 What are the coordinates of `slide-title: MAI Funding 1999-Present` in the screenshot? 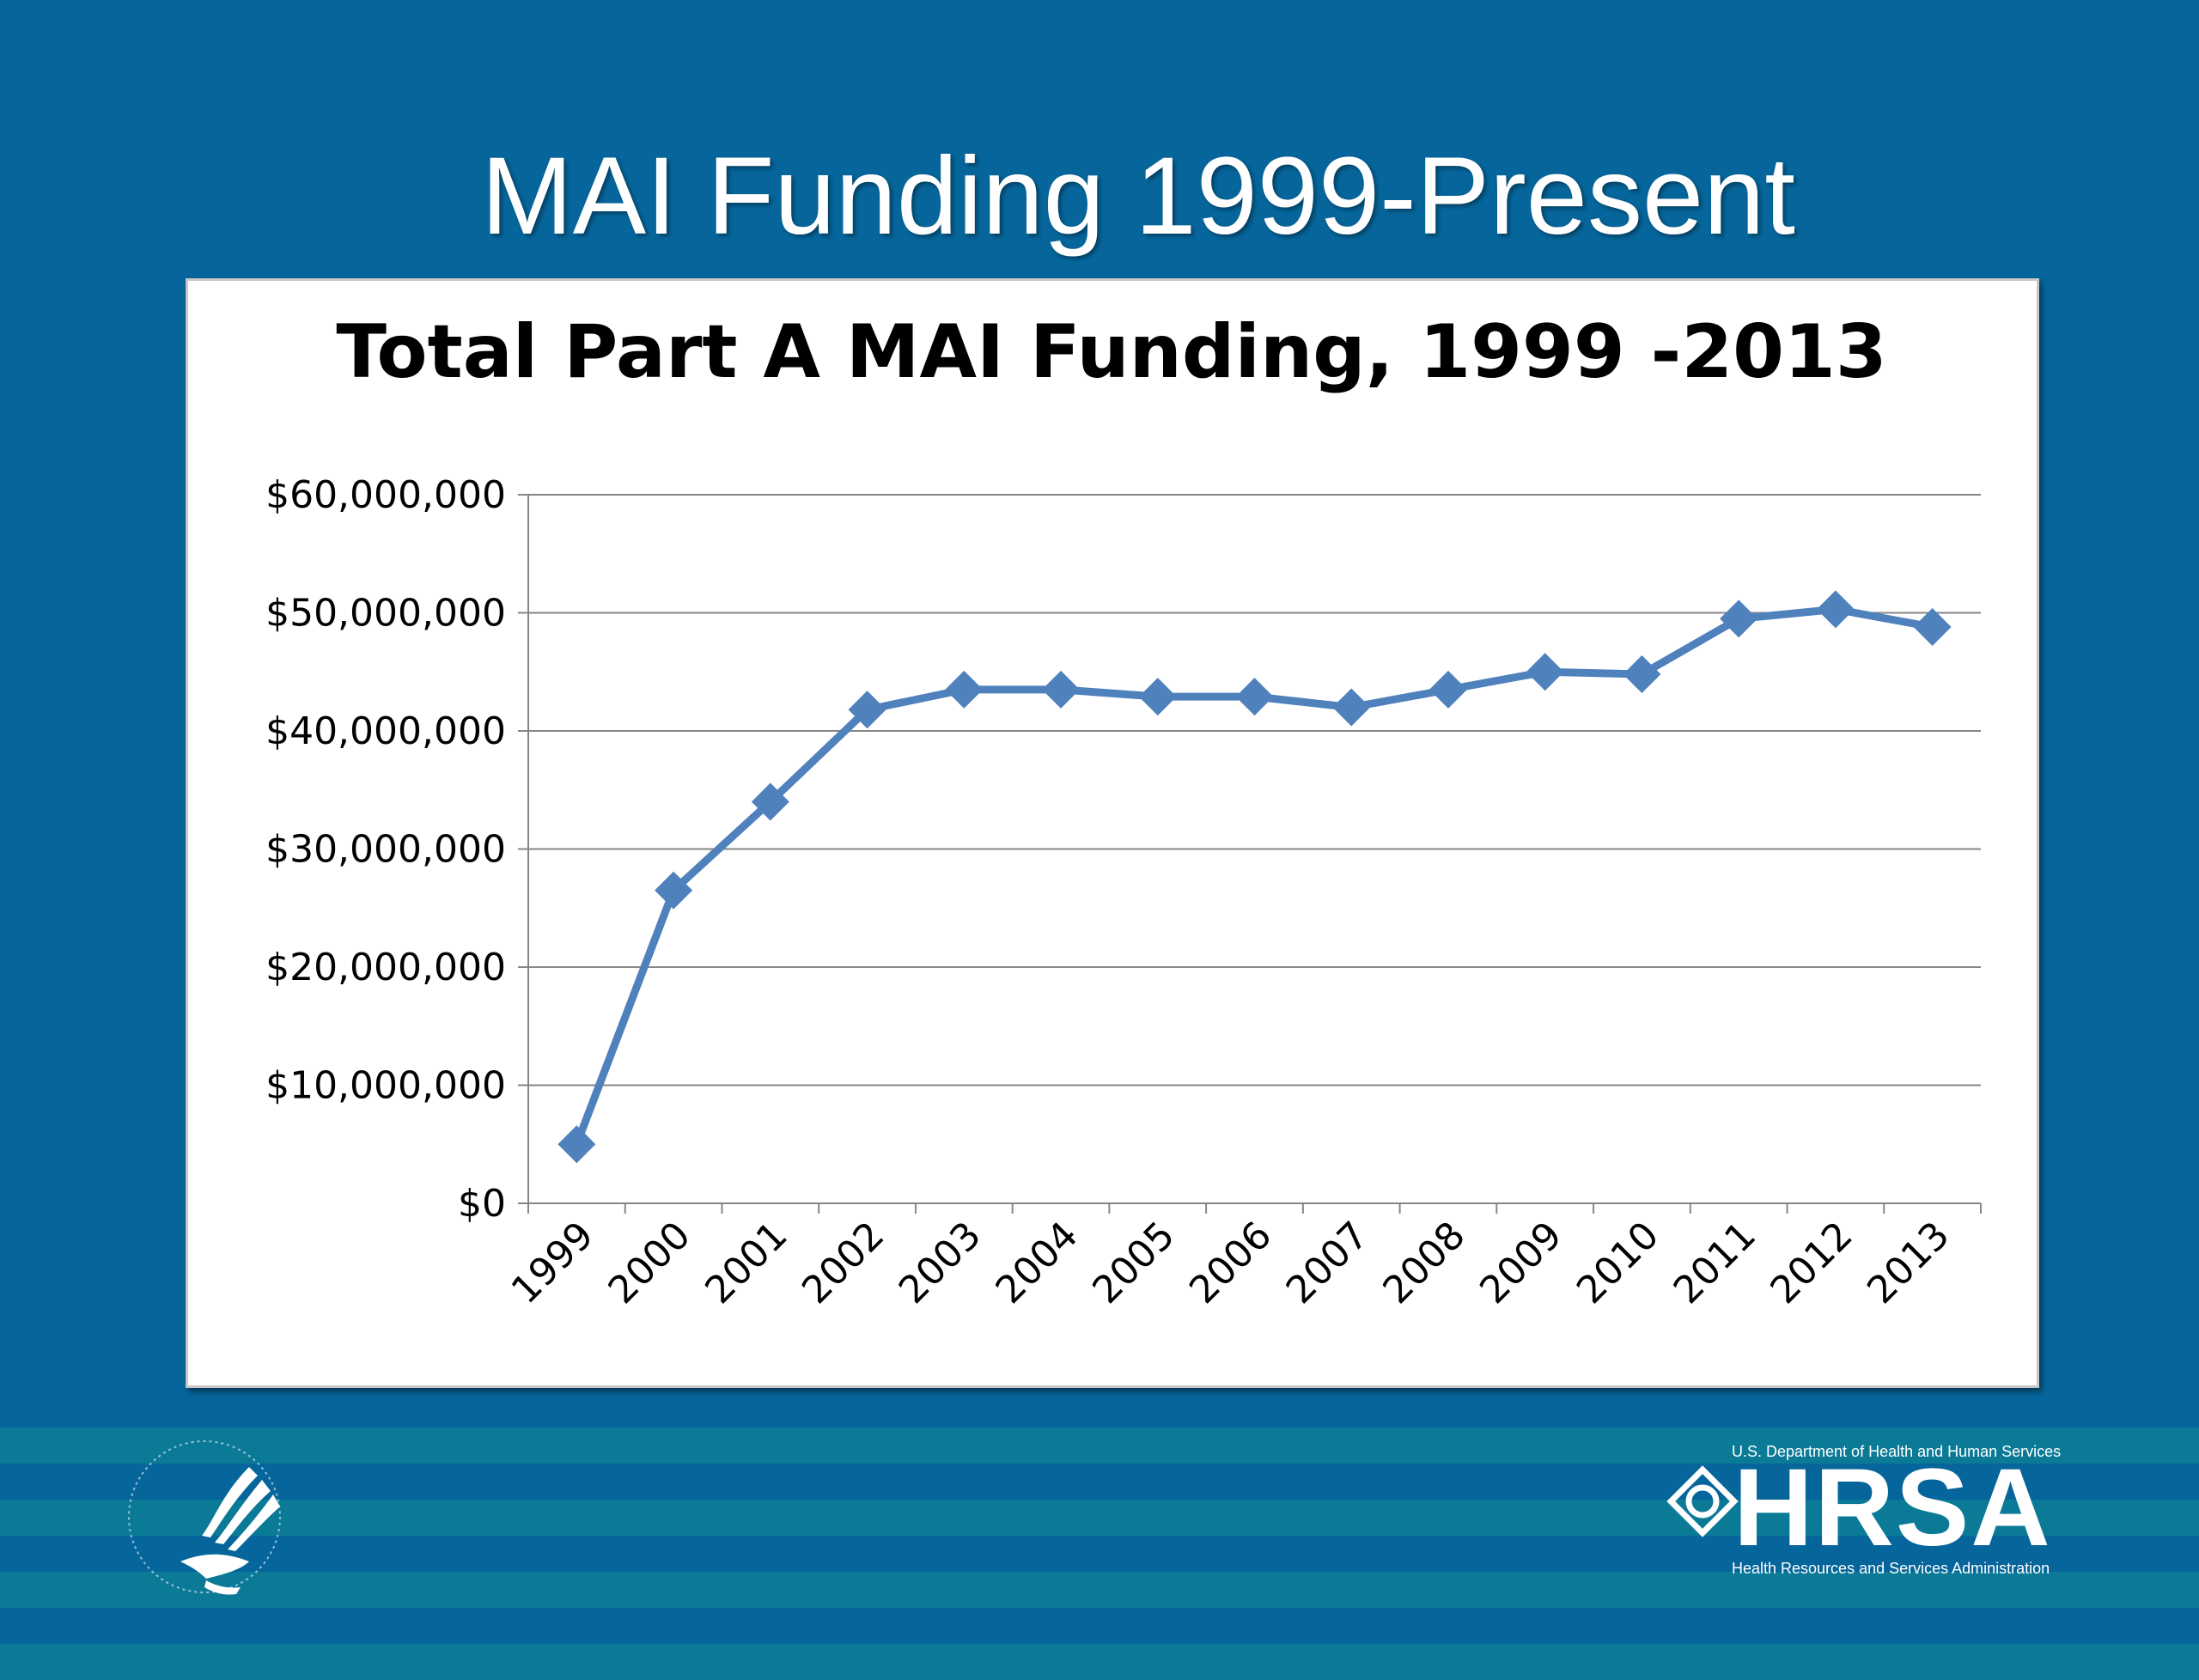 It's located at (1138, 197).